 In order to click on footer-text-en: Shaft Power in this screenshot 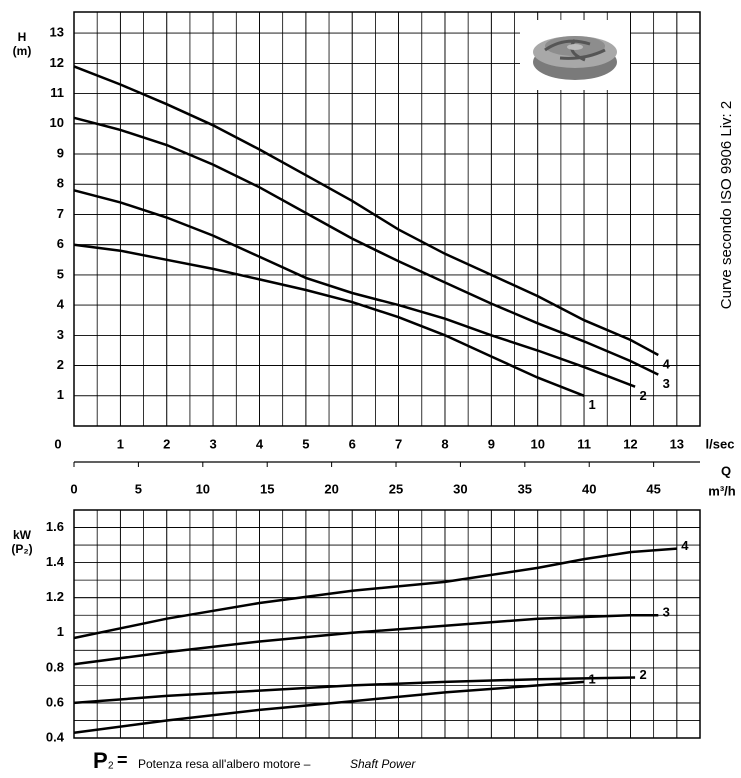, I will do `click(383, 764)`.